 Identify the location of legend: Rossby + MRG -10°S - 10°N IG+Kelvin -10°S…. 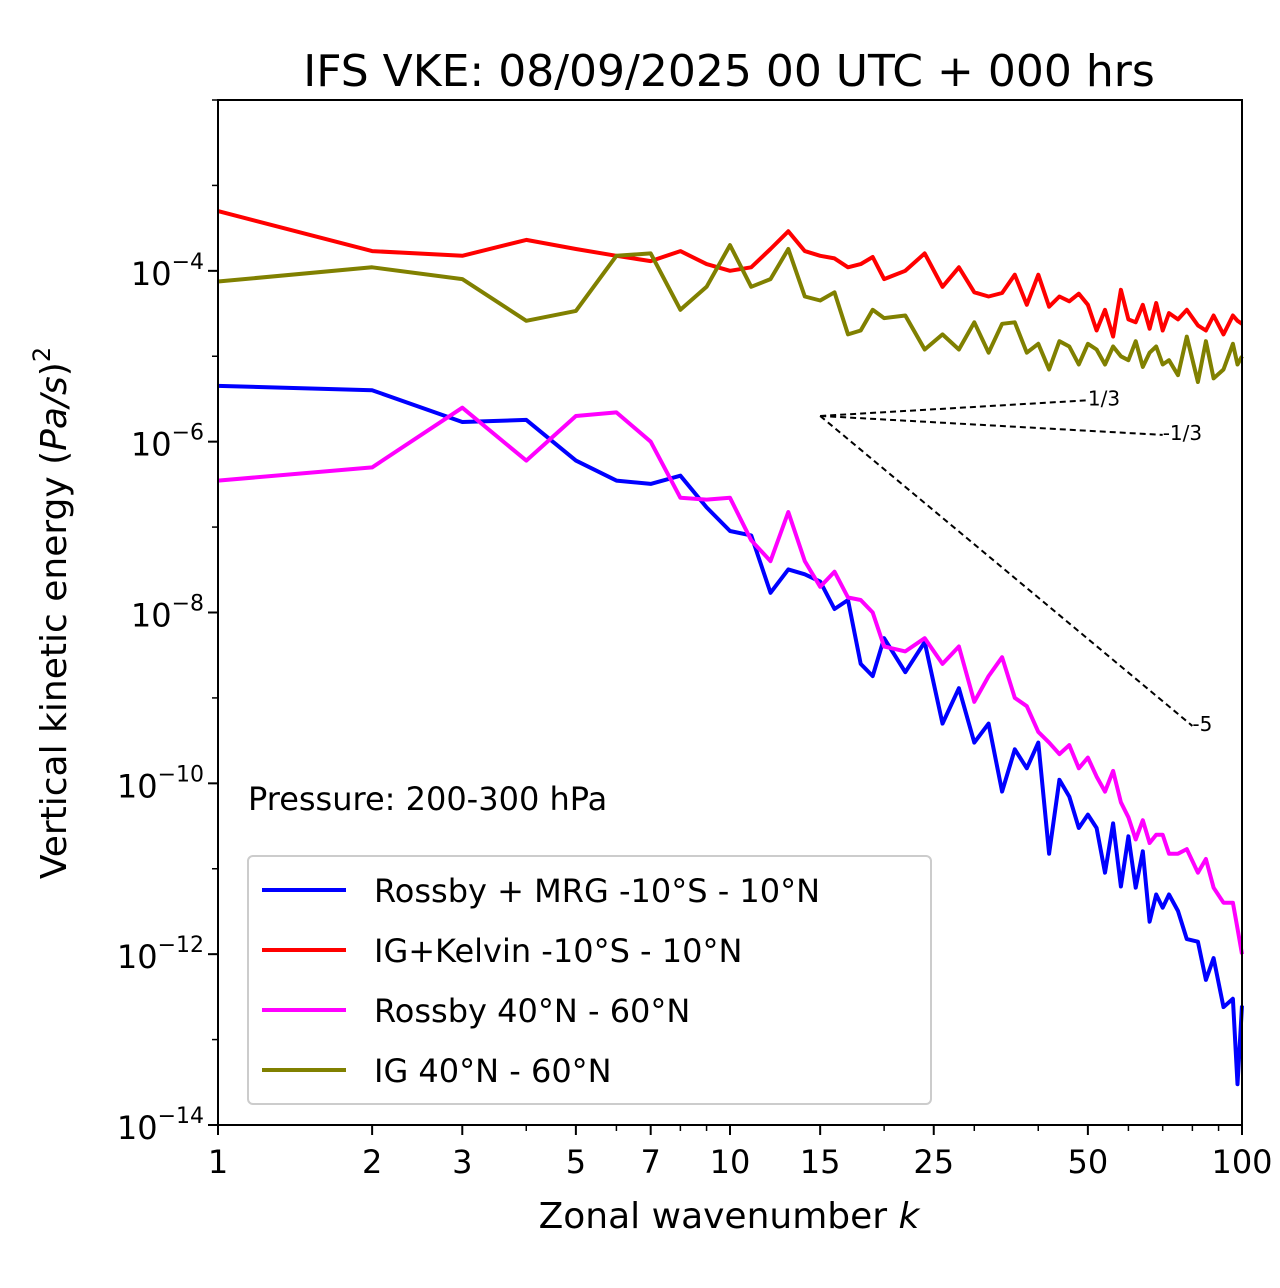
(589, 980).